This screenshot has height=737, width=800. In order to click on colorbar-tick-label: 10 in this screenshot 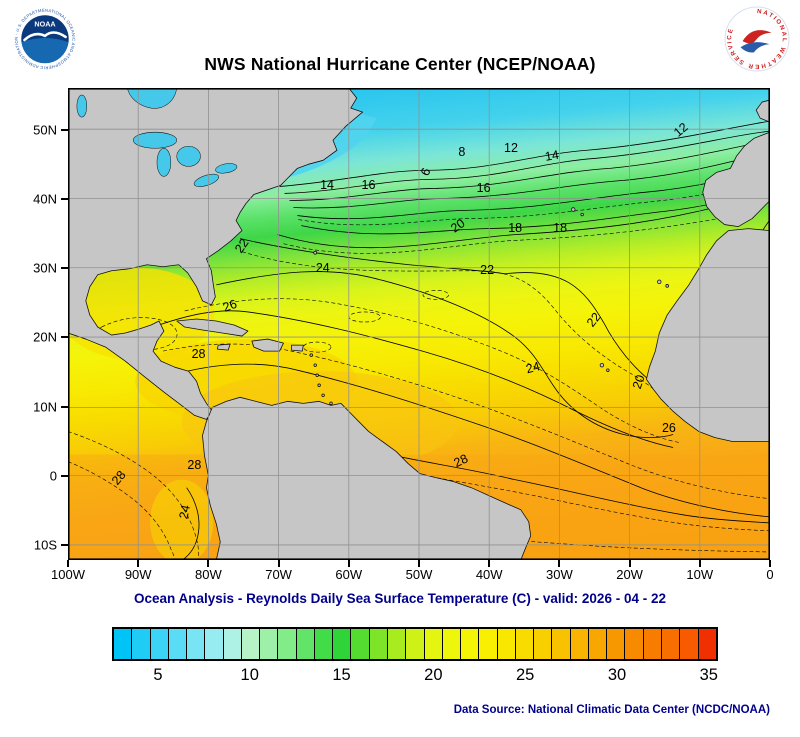, I will do `click(249, 675)`.